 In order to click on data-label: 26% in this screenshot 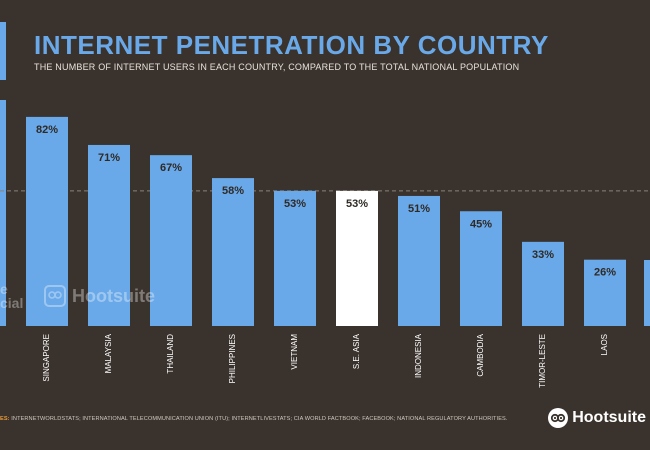, I will do `click(605, 273)`.